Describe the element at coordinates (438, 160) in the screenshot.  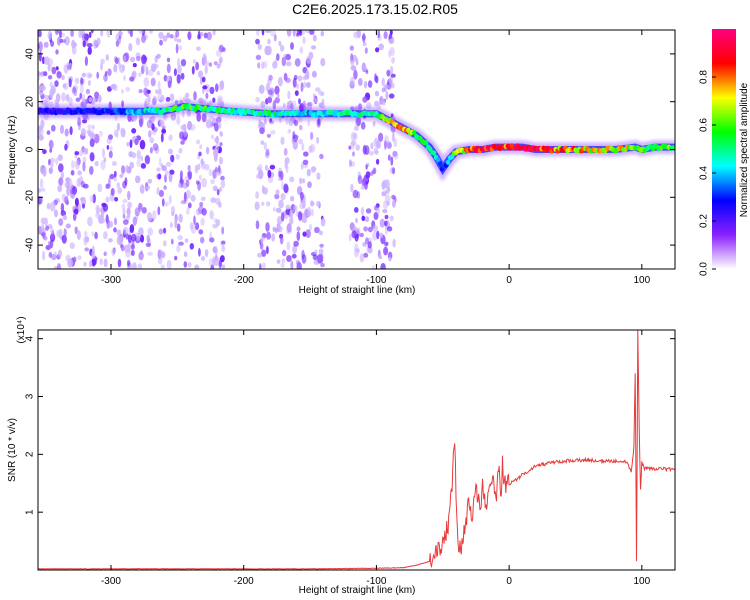
I see `ridge-cell` at that location.